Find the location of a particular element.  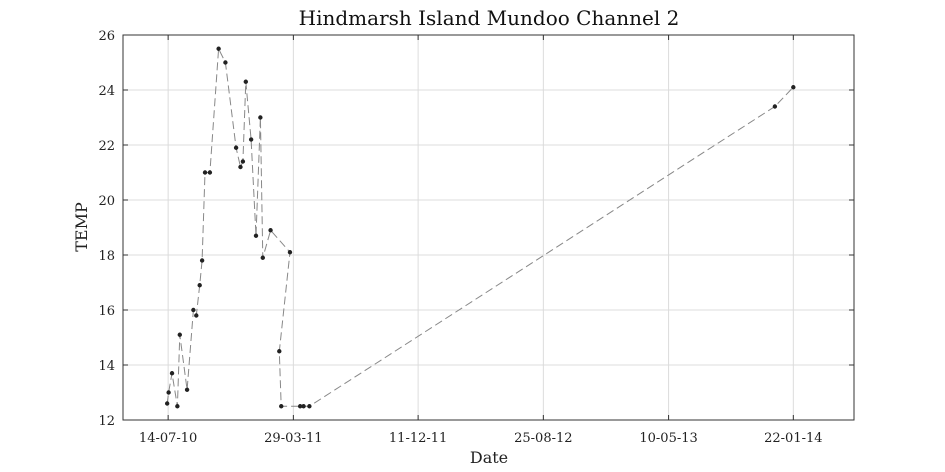

x-tick-label: 11-12-11 is located at coordinates (418, 438).